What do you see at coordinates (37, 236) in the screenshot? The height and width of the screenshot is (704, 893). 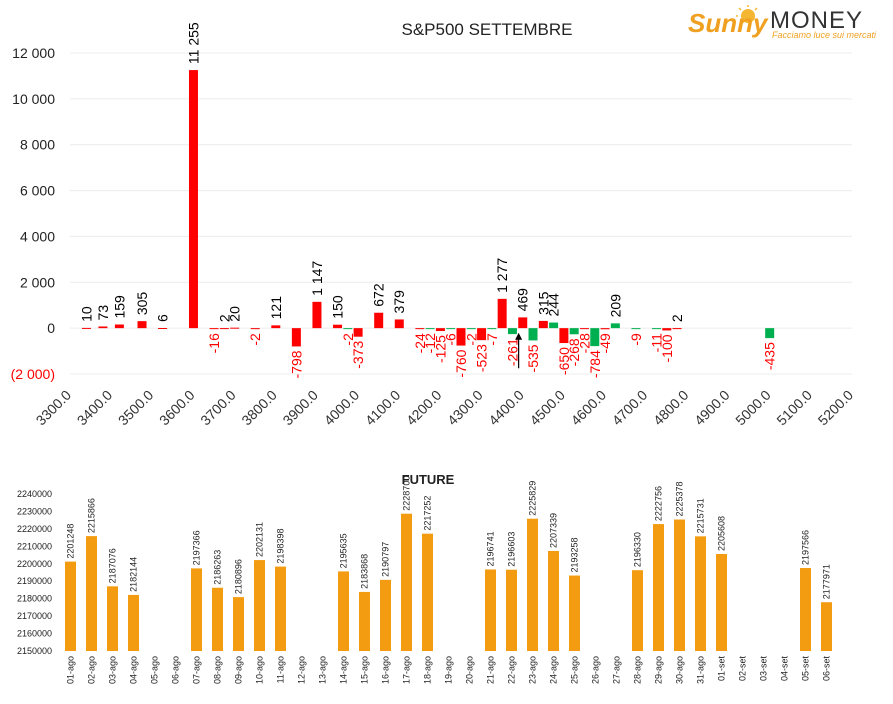 I see `y-tick-label: 4 000` at bounding box center [37, 236].